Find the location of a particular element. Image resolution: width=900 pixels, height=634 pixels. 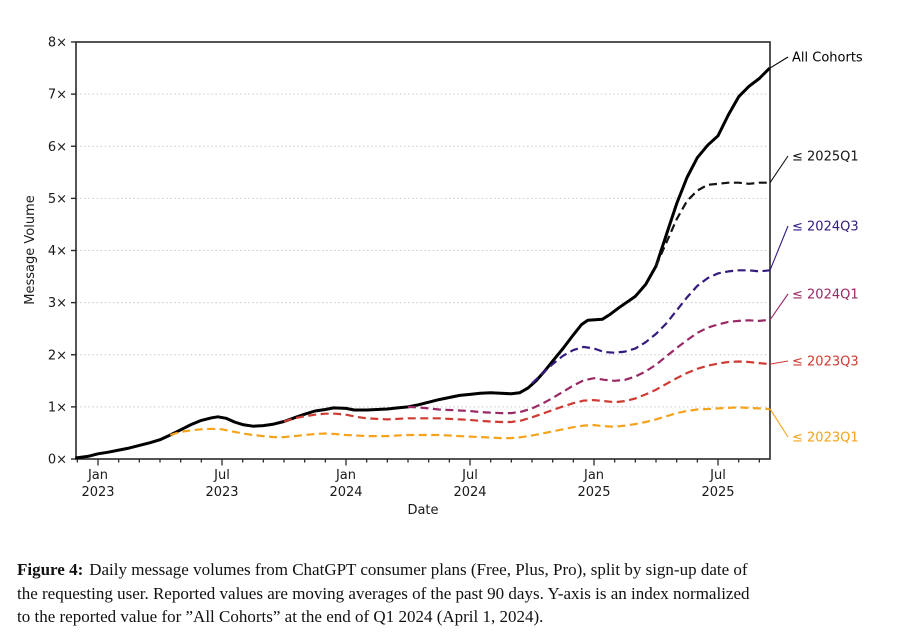

y-tick-label-1: 1× is located at coordinates (57, 407).